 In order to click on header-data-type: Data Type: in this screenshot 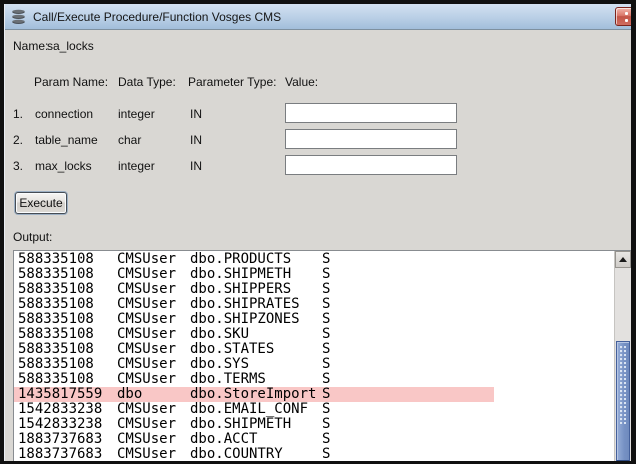, I will do `click(147, 82)`.